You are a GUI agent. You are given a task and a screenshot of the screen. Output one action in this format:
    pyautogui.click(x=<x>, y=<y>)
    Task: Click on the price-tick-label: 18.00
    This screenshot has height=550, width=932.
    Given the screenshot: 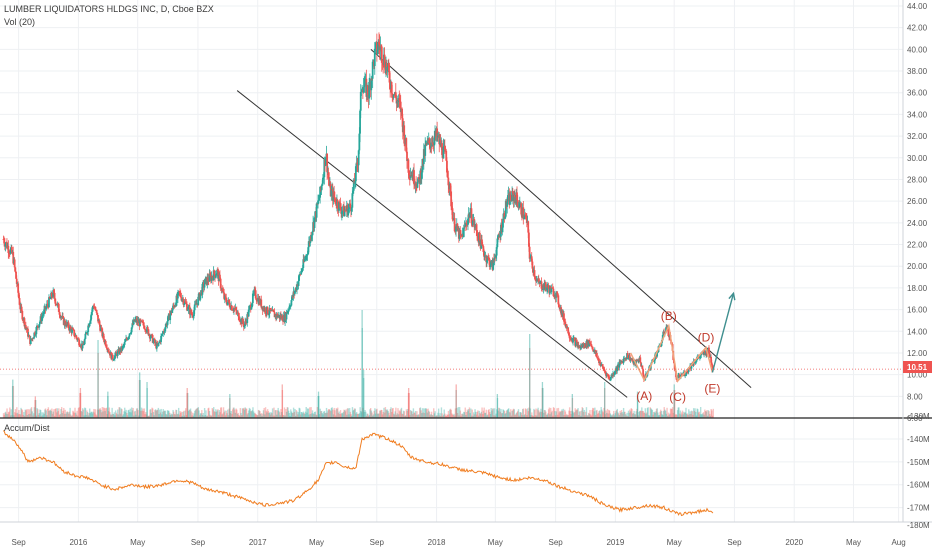 What is the action you would take?
    pyautogui.click(x=917, y=288)
    